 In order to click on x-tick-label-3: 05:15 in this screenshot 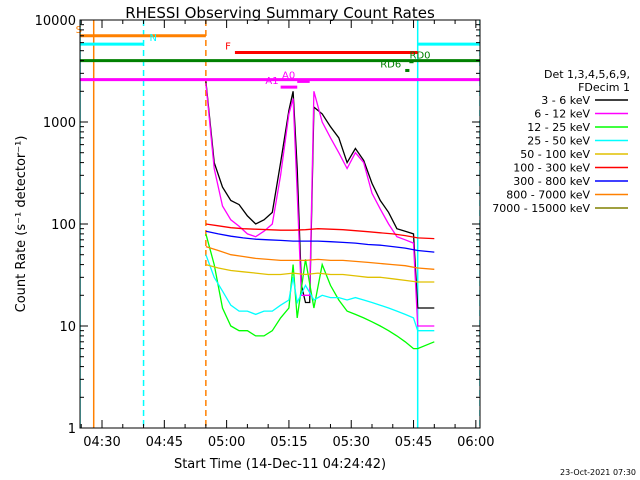, I will do `click(288, 442)`.